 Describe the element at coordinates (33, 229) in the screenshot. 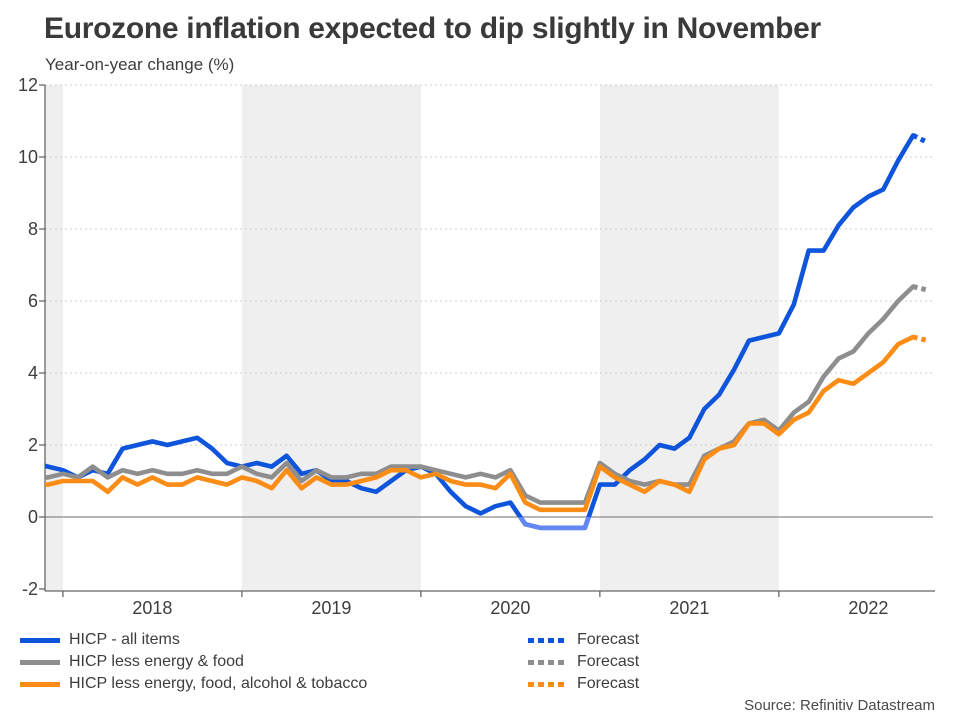

I see `y-tick-label: 8` at that location.